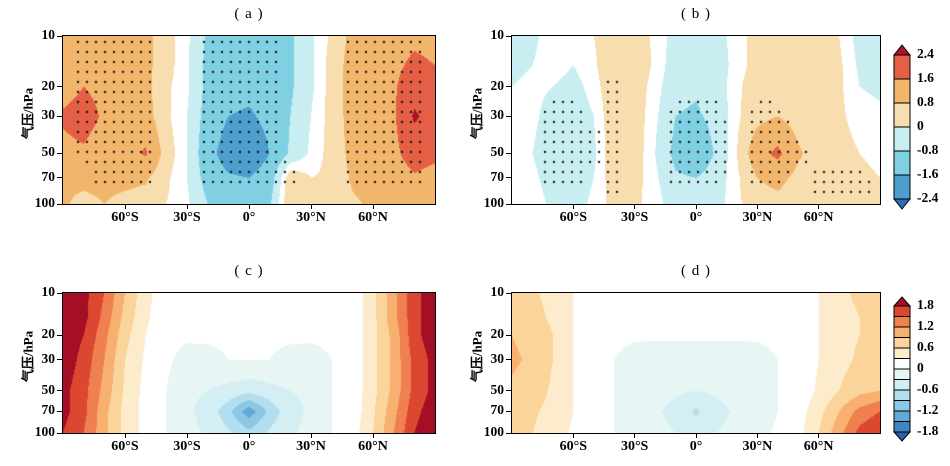 The image size is (950, 466). I want to click on colorbar-top: 2.4 1.6 0.8 0 -0.8 -1.6 -2.4, so click(915, 127).